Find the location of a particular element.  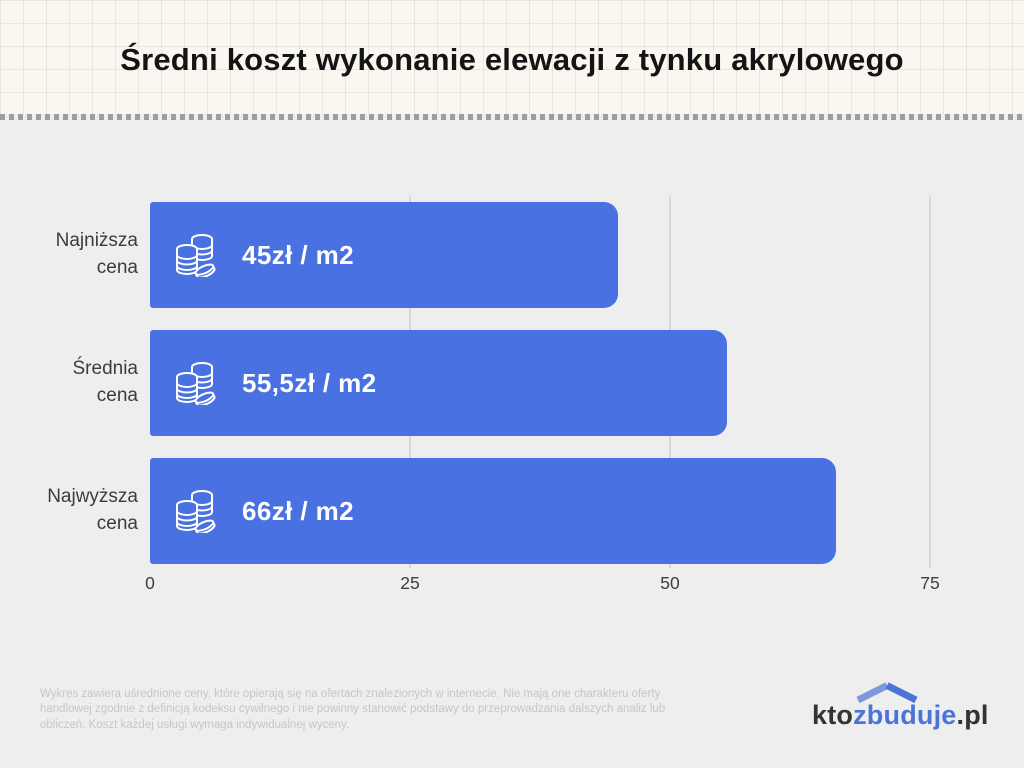

bar: 55,5zł / m2 is located at coordinates (439, 383).